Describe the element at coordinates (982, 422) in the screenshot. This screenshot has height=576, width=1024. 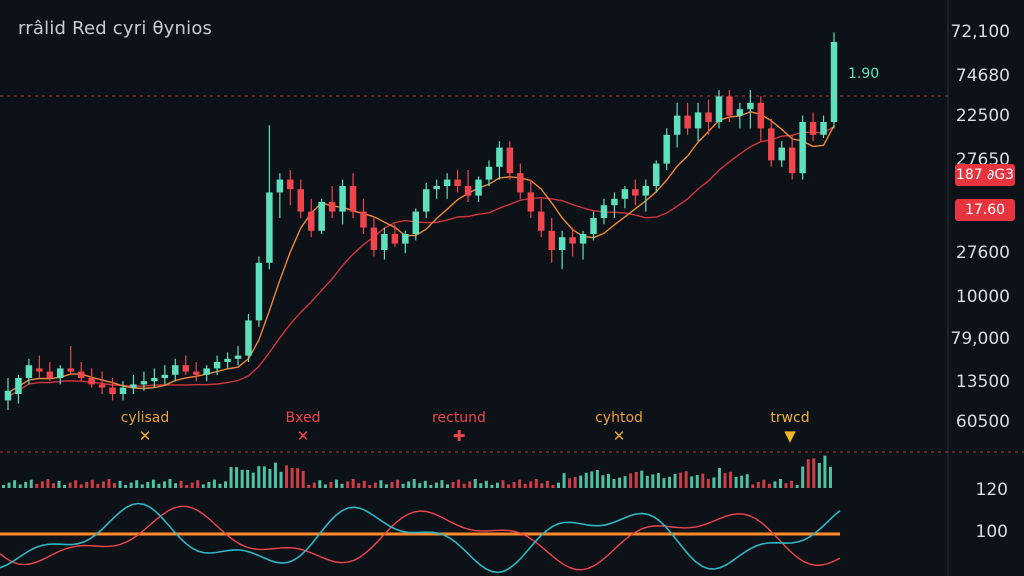
I see `price-axis-label: 60500` at that location.